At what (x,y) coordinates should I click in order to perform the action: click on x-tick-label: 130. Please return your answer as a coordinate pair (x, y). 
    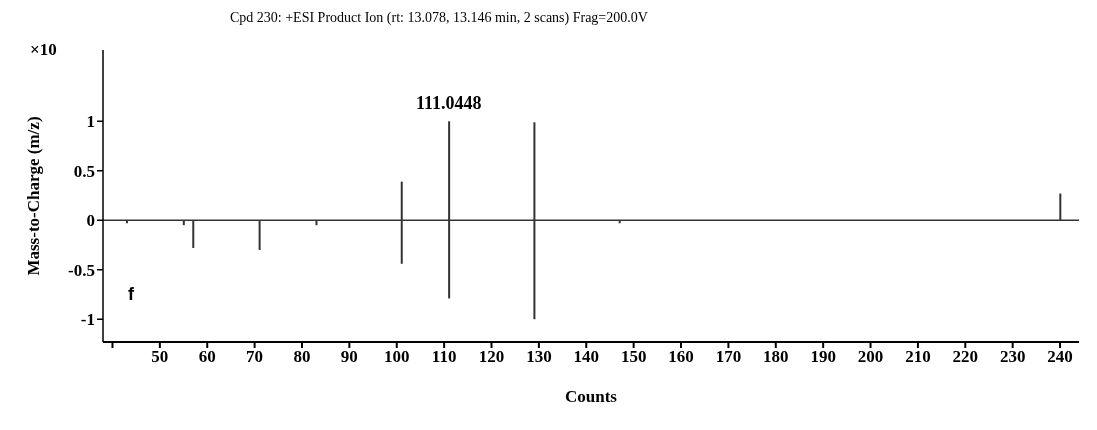
    Looking at the image, I should click on (539, 357).